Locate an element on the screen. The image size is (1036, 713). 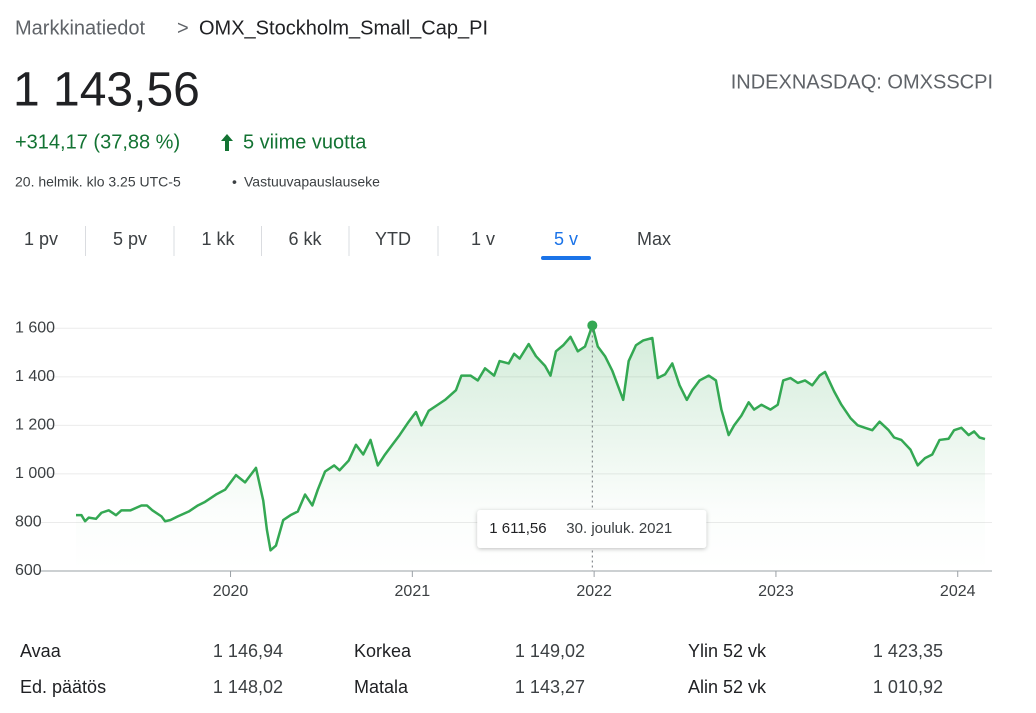
x-tick-label: 2021 is located at coordinates (413, 591).